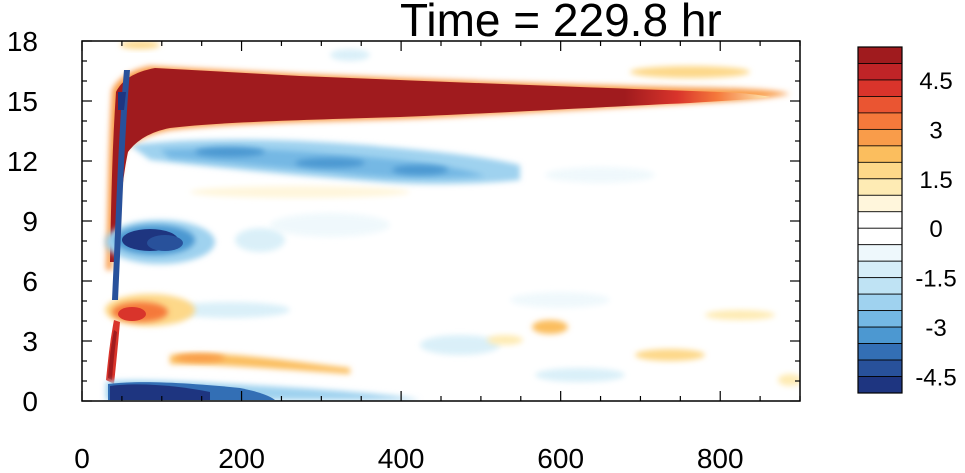 Image resolution: width=965 pixels, height=473 pixels. Describe the element at coordinates (935, 81) in the screenshot. I see `colorbar-label: 4.5` at that location.